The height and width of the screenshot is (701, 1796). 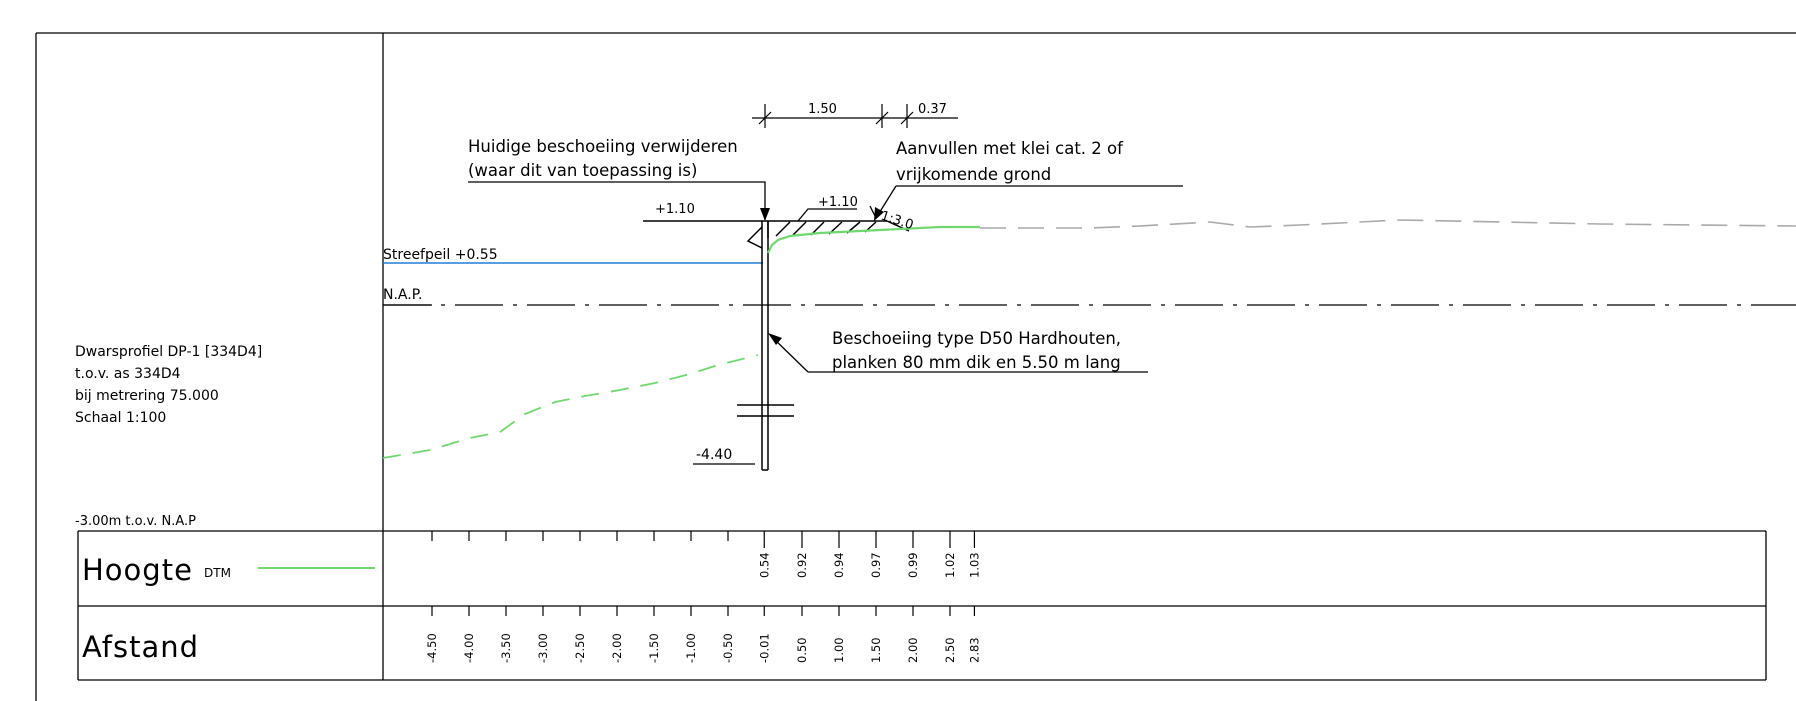 What do you see at coordinates (976, 362) in the screenshot?
I see `sheet-label-line2: planken 80 mm dik en 5.50 m lang` at bounding box center [976, 362].